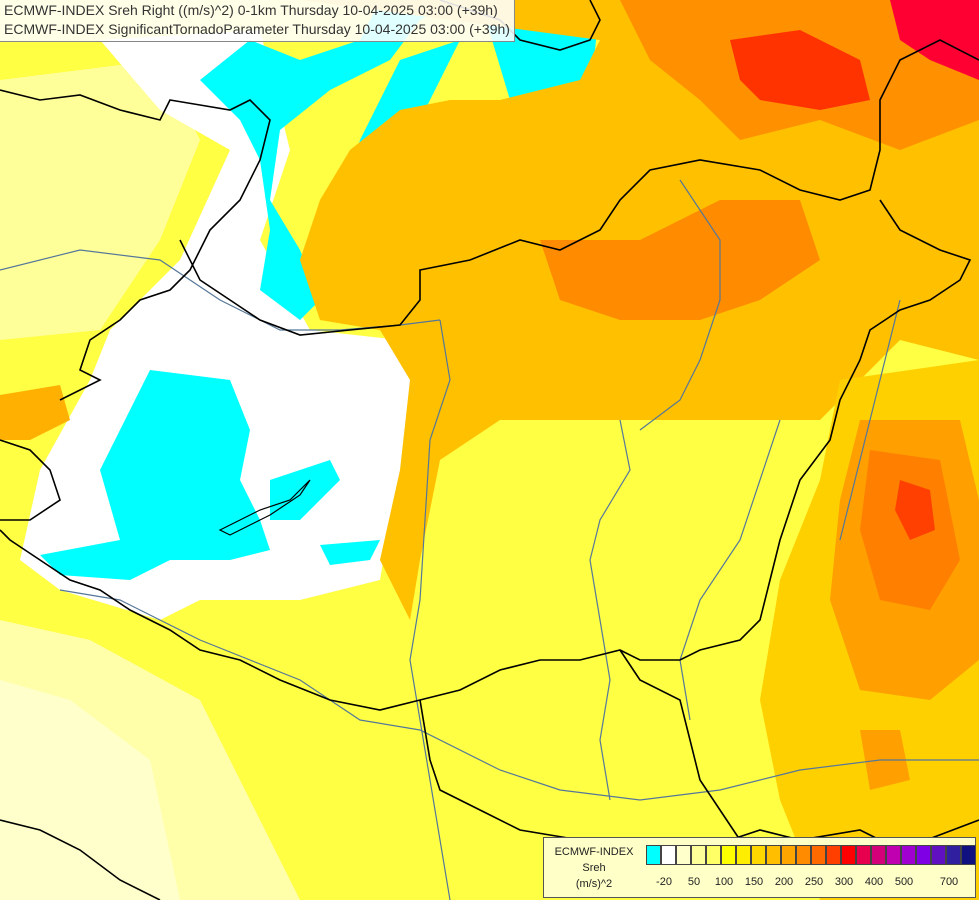 Image resolution: width=979 pixels, height=900 pixels. What do you see at coordinates (594, 852) in the screenshot?
I see `legend-title: ECMWF-INDEX` at bounding box center [594, 852].